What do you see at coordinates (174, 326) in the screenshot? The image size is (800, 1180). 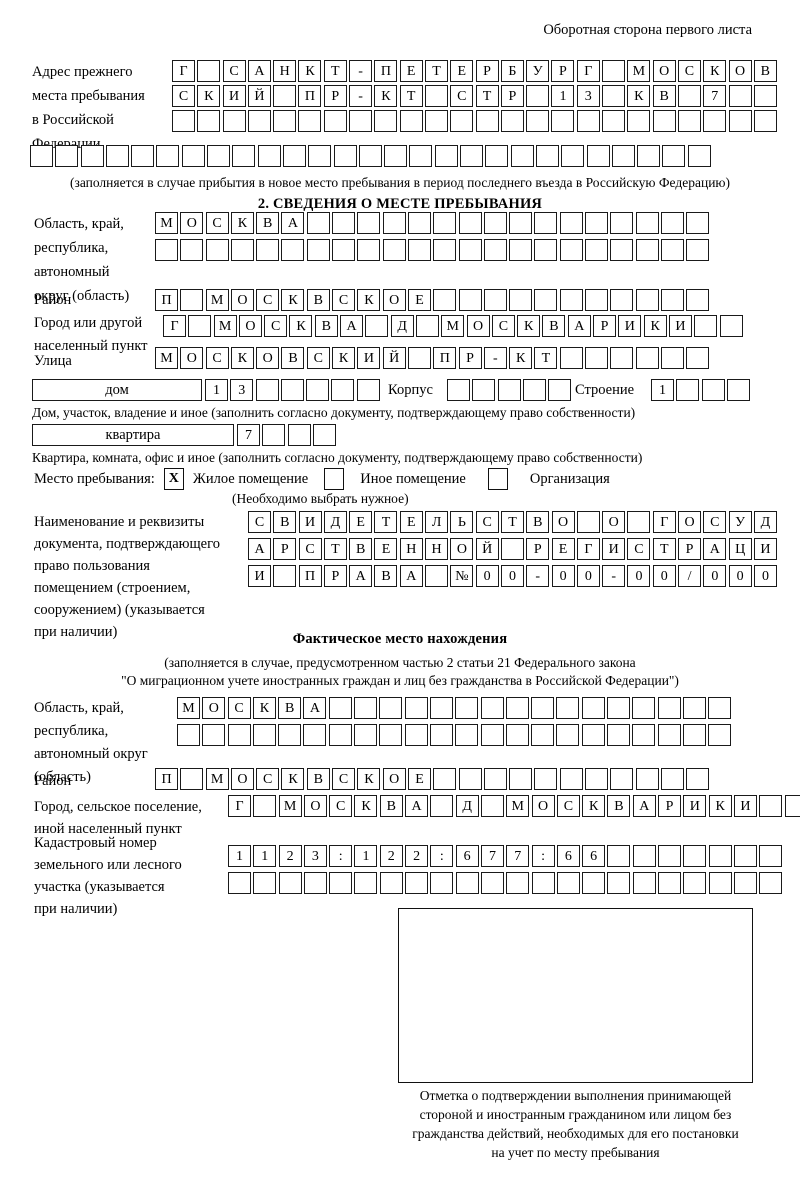 I see `city-cell-1: Г` at bounding box center [174, 326].